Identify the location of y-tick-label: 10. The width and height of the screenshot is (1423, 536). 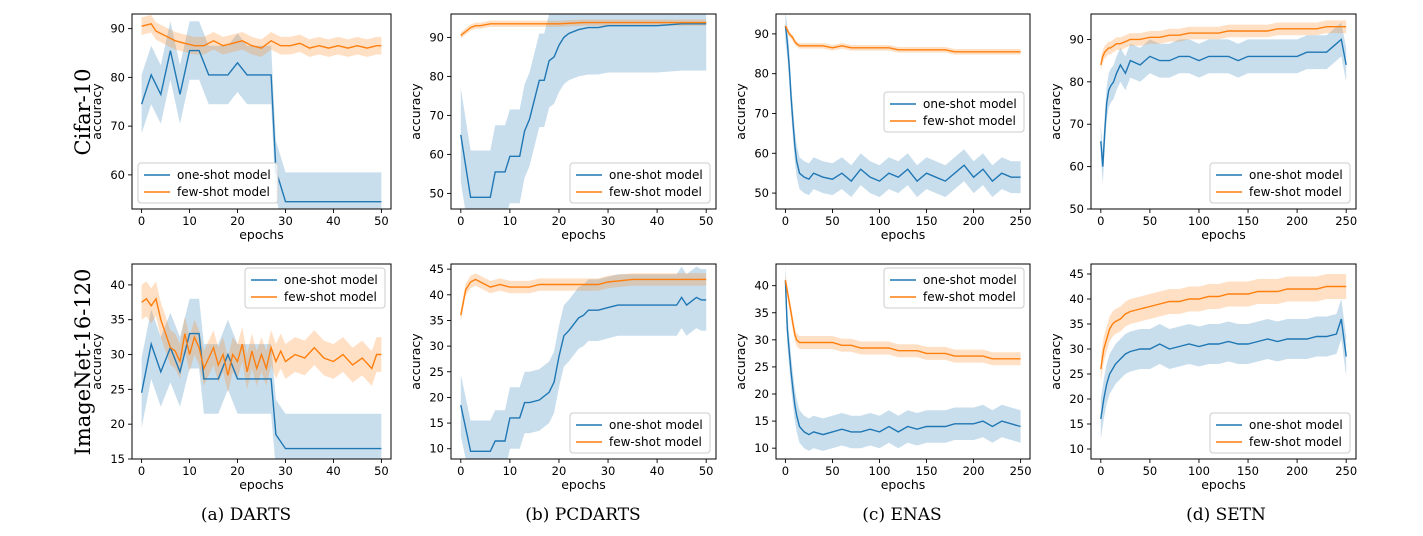
(436, 449).